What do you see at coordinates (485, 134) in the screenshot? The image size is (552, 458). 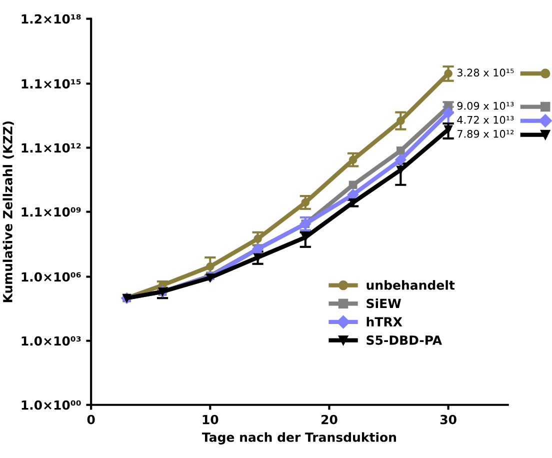 I see `data-label: 7.89 x 10¹²` at bounding box center [485, 134].